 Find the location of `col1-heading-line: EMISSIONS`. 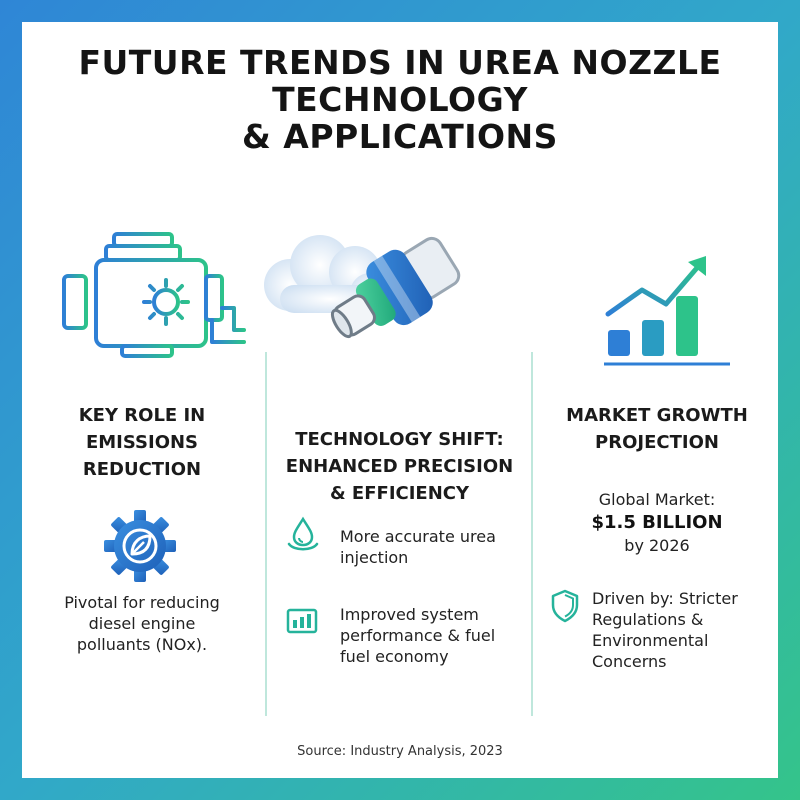

col1-heading-line: EMISSIONS is located at coordinates (142, 442).